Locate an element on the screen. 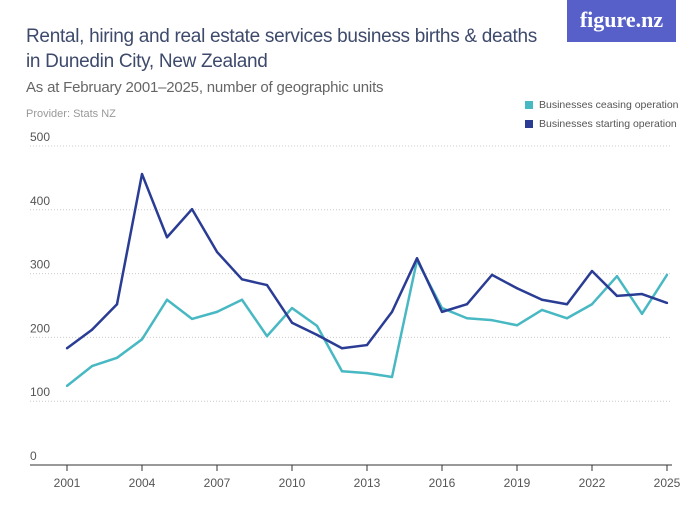 This screenshot has width=700, height=525. x-tick-label: 2004 is located at coordinates (142, 483).